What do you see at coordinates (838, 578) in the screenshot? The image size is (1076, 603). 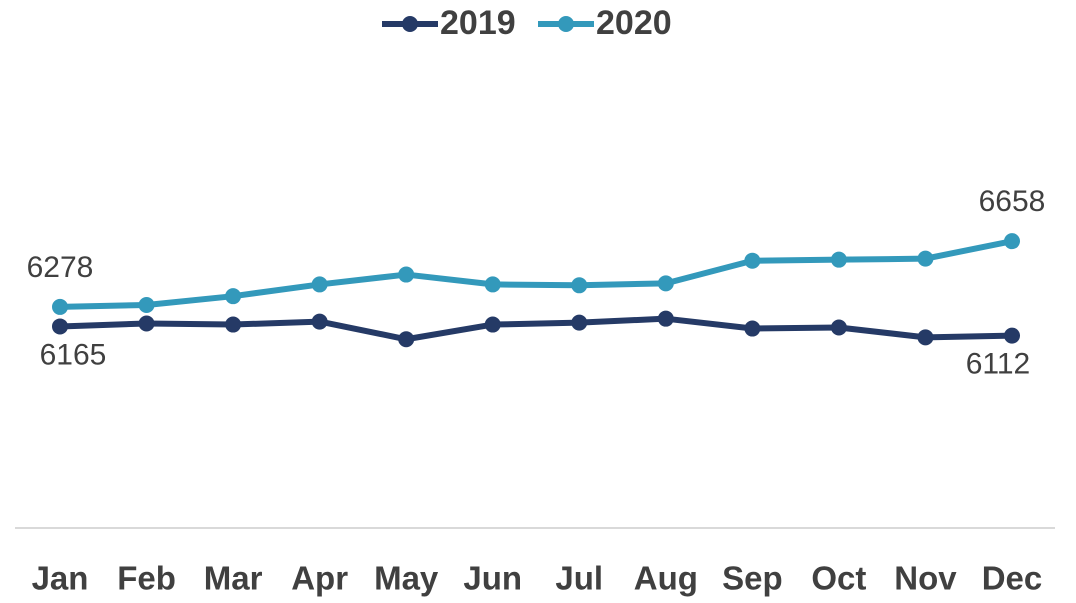 I see `x-tick-label: Oct` at bounding box center [838, 578].